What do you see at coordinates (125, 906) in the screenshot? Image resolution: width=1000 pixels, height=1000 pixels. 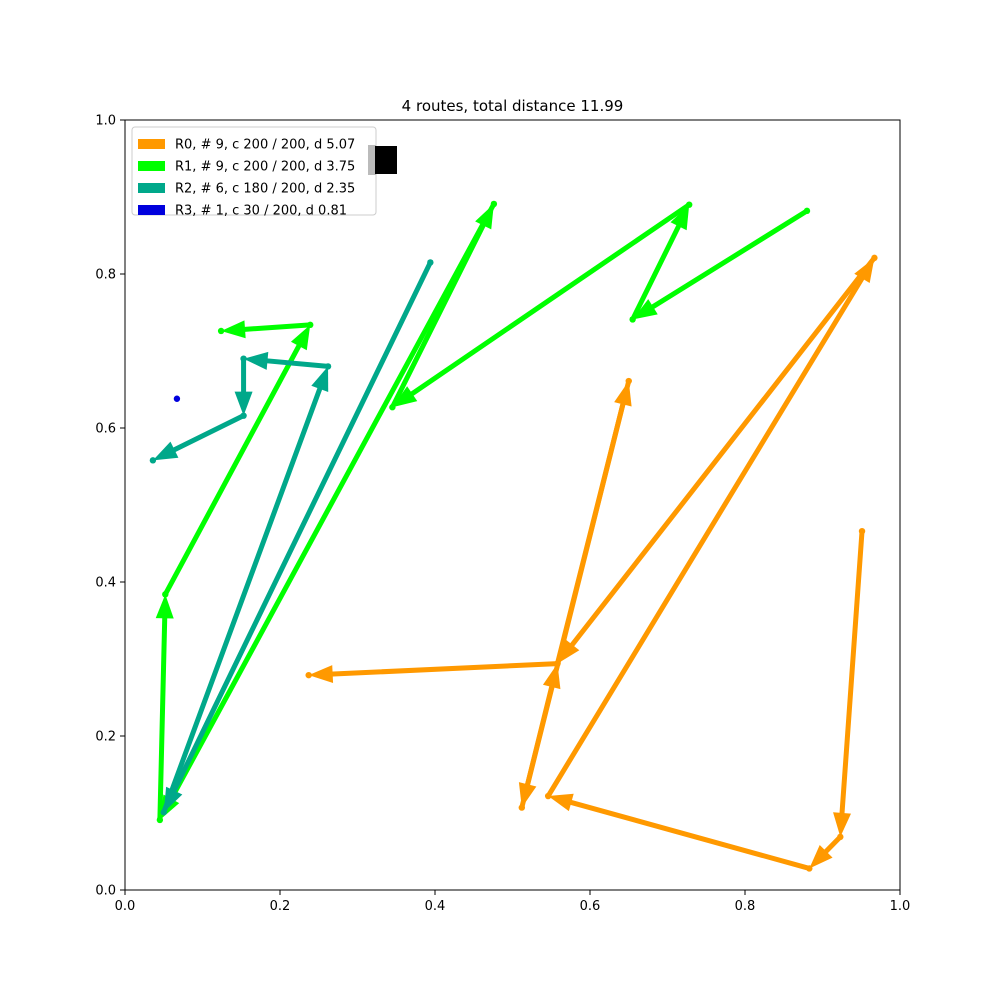 I see `x-tick-label: 0.0` at bounding box center [125, 906].